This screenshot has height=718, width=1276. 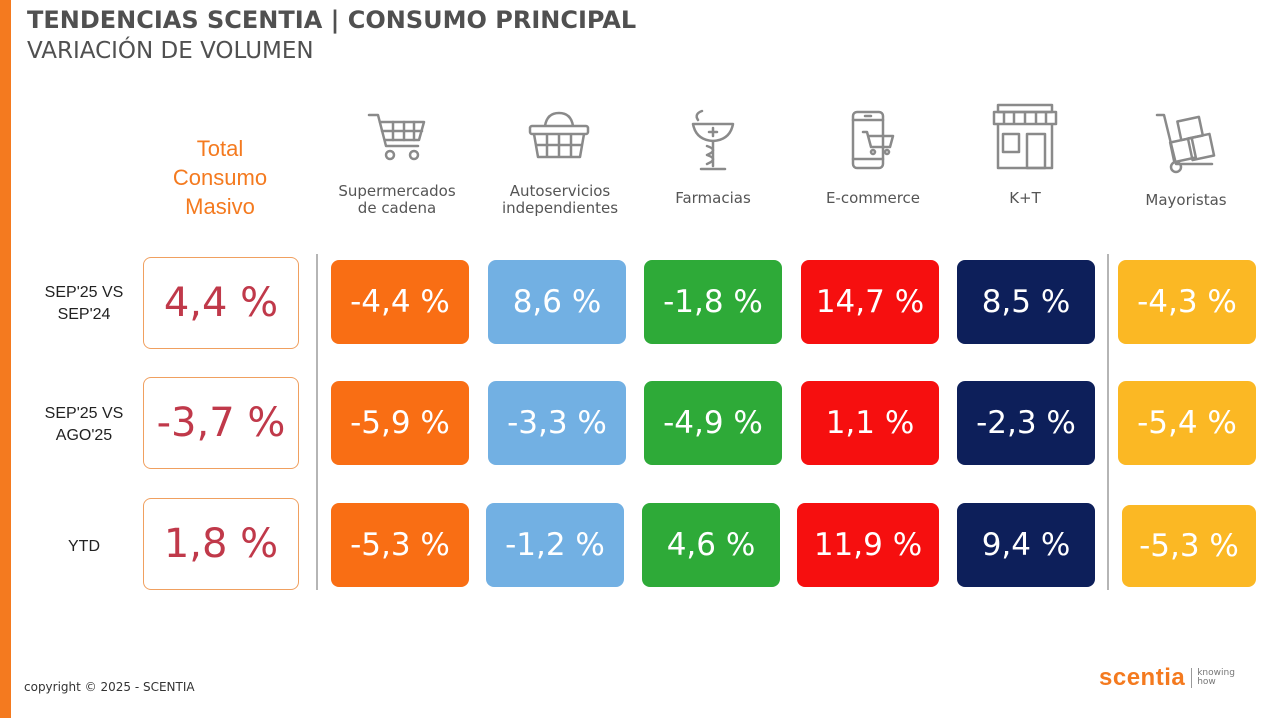 What do you see at coordinates (713, 302) in the screenshot?
I see `value-cell: -1,8 %` at bounding box center [713, 302].